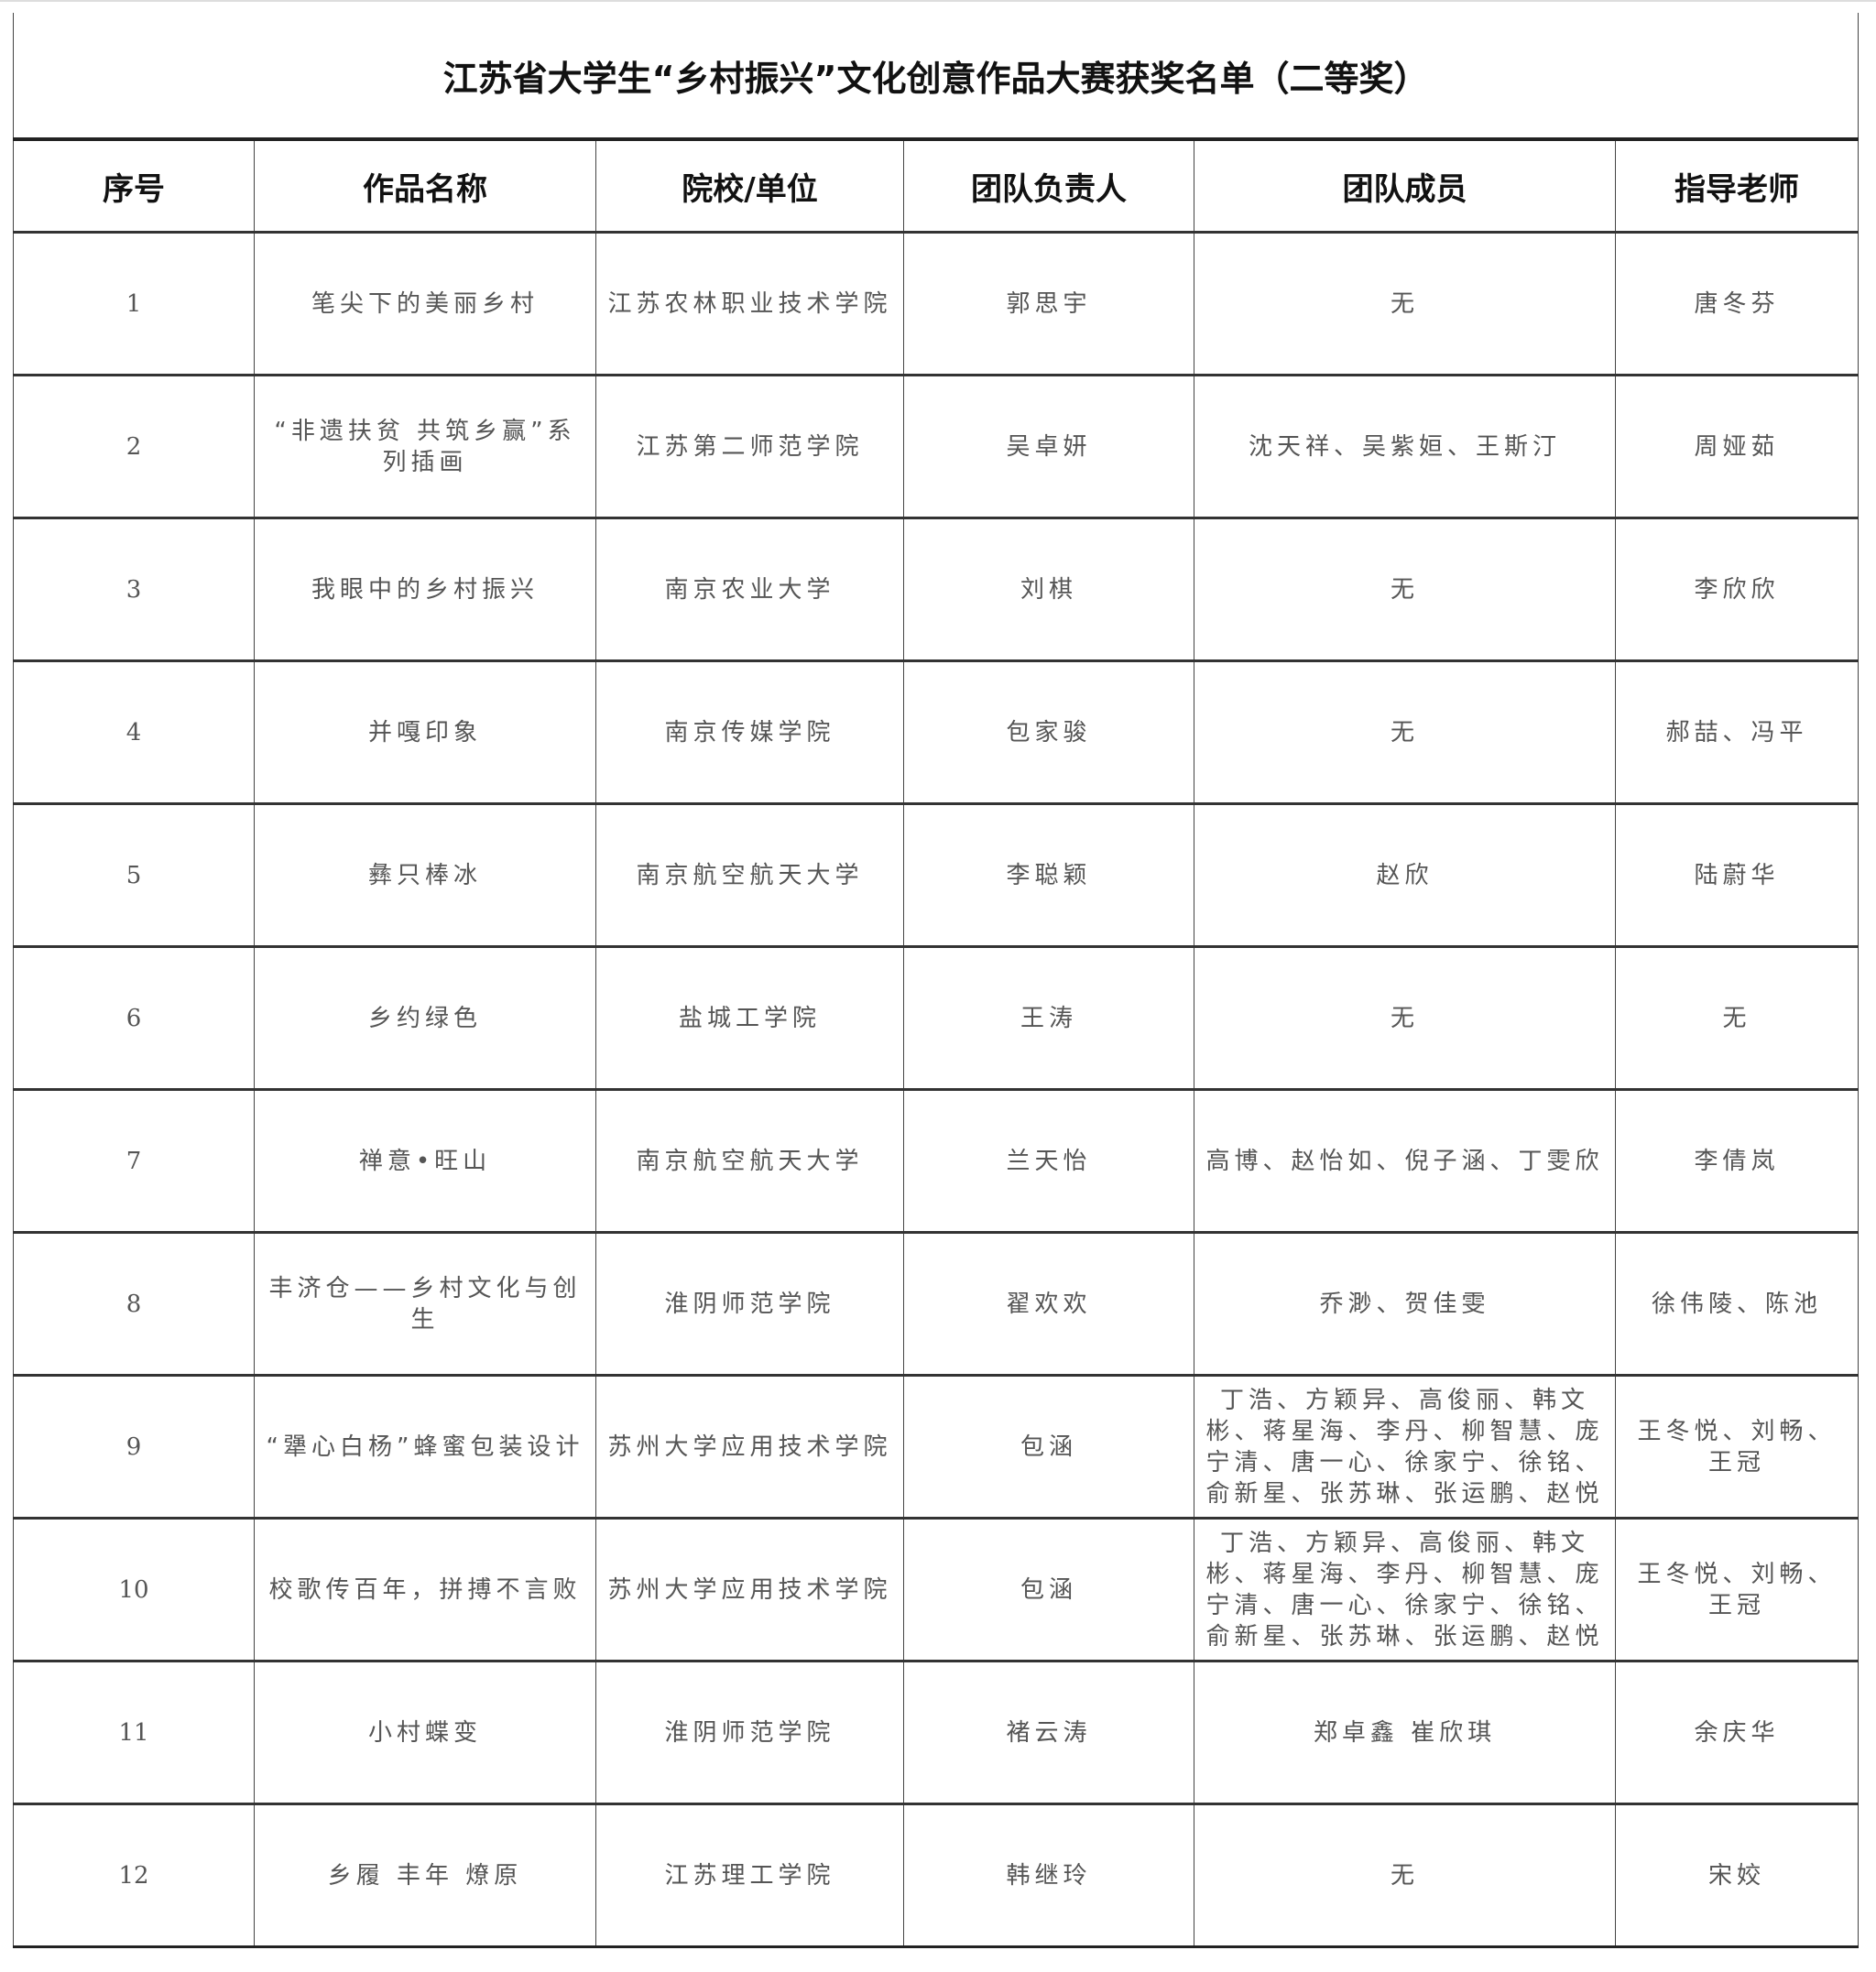 The width and height of the screenshot is (1876, 1972). I want to click on table-row: 5 彝只棒冰 南京航空航天大学 李聪颖 赵欣 陆蔚华, so click(936, 875).